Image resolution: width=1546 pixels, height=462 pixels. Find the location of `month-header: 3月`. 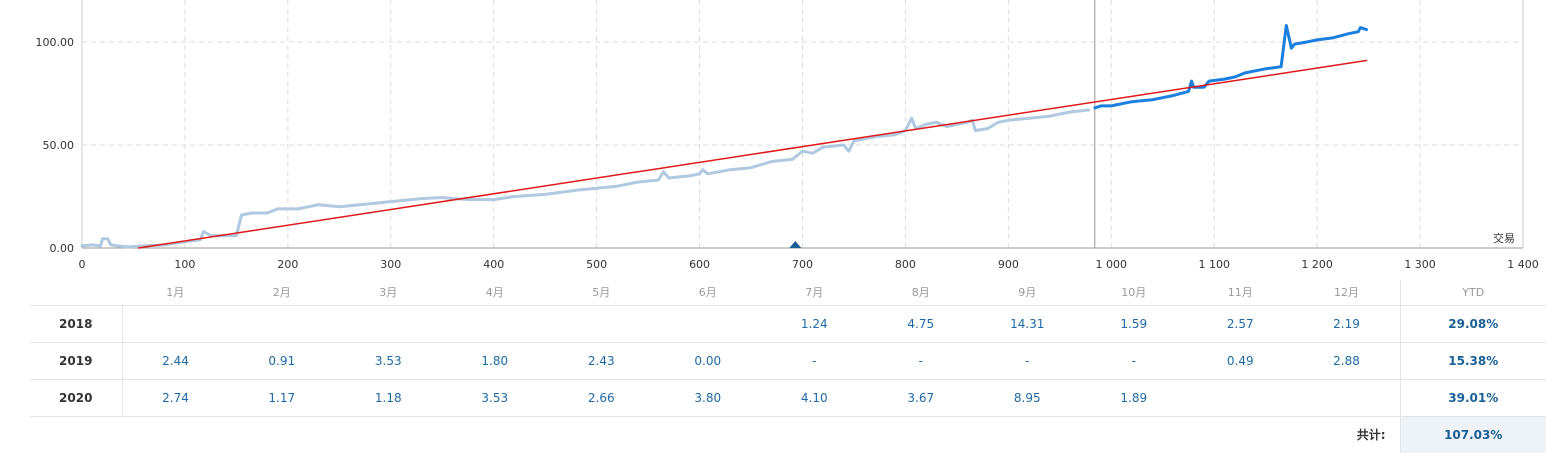

month-header: 3月 is located at coordinates (388, 293).